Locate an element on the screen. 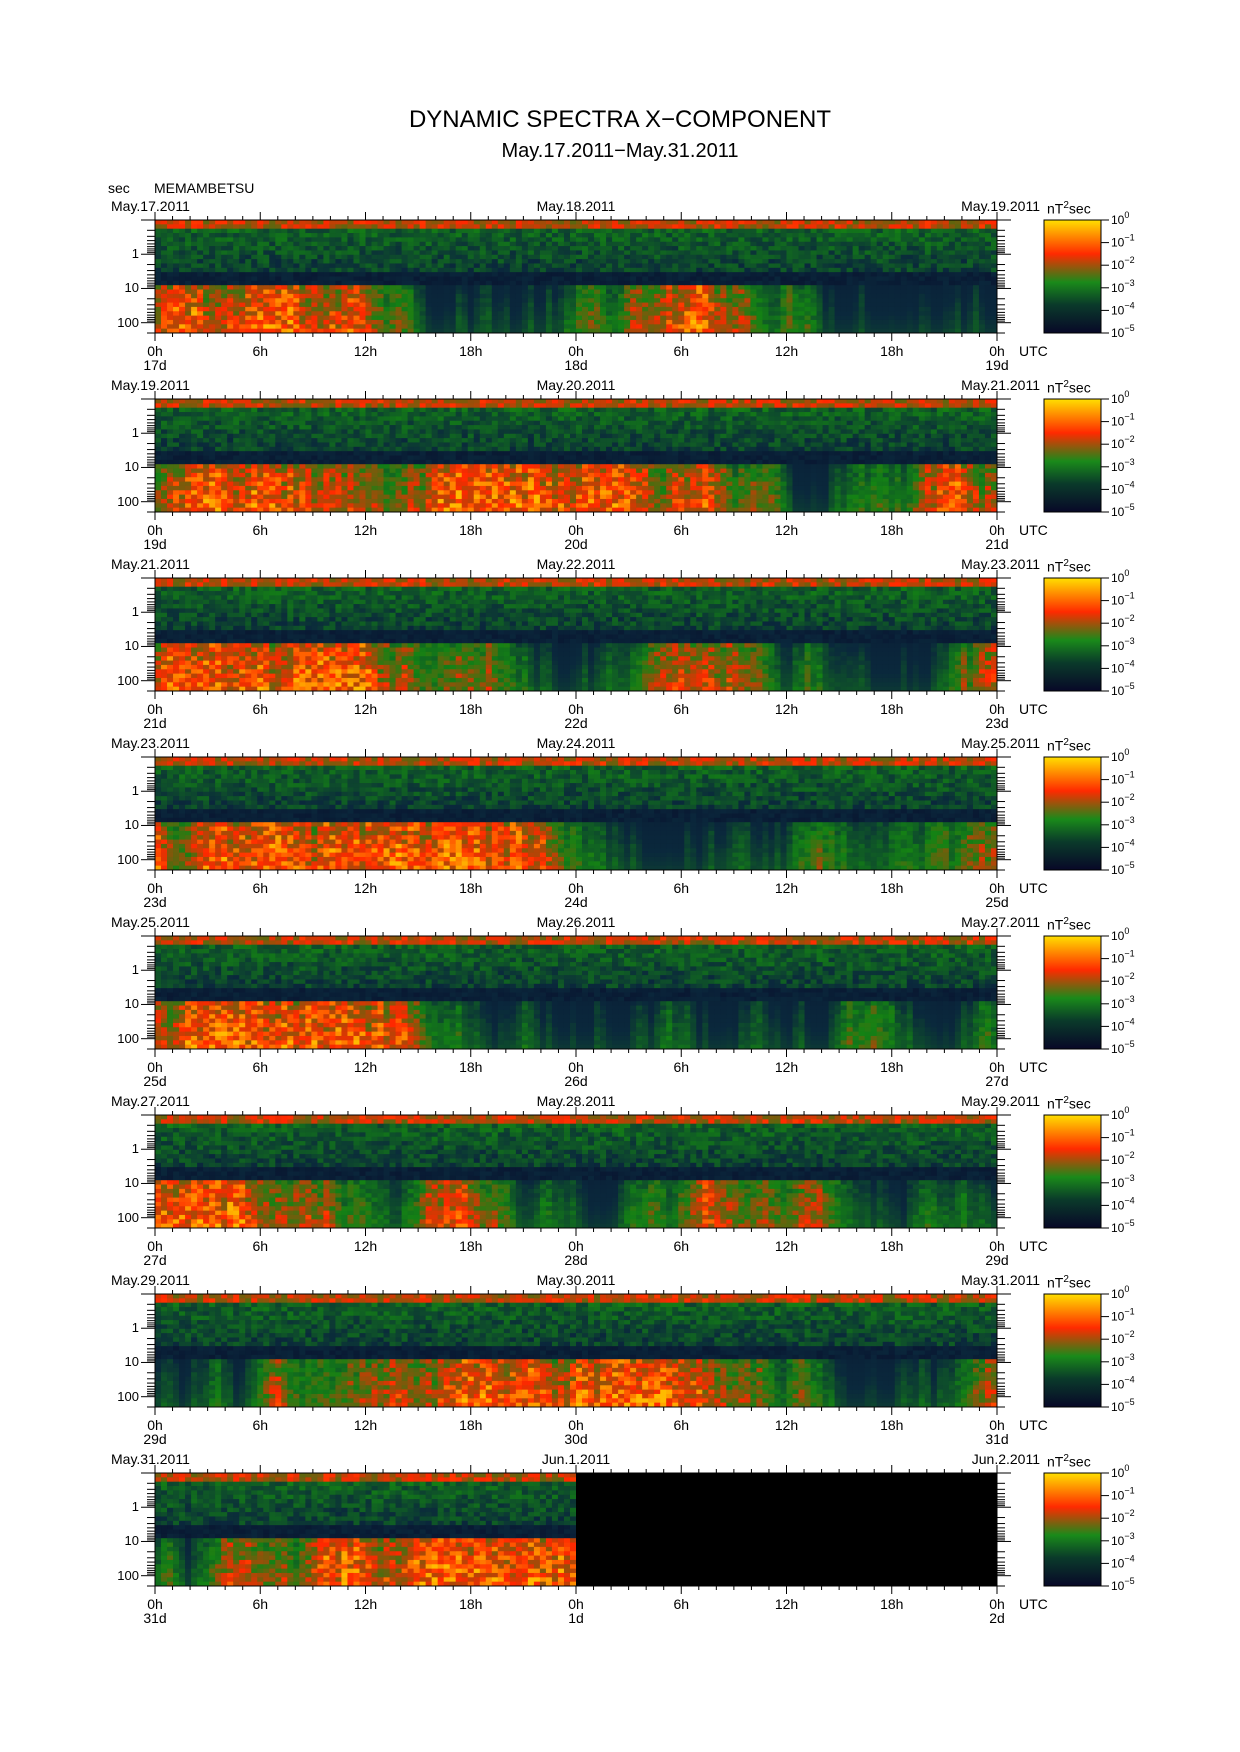  y-tick-label: 100 is located at coordinates (69, 322).